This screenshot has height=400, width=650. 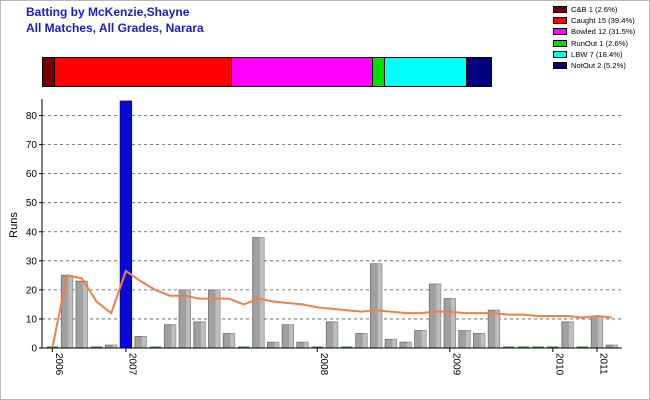 I want to click on x-tick-label: 2006, so click(x=58, y=364).